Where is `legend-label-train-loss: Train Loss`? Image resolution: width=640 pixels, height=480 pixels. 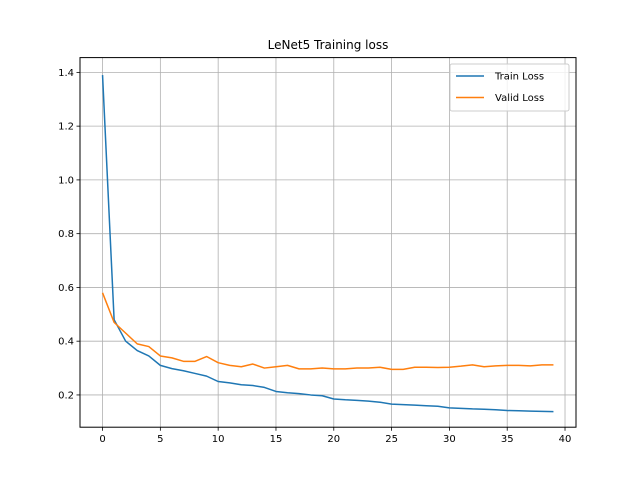 legend-label-train-loss: Train Loss is located at coordinates (519, 77).